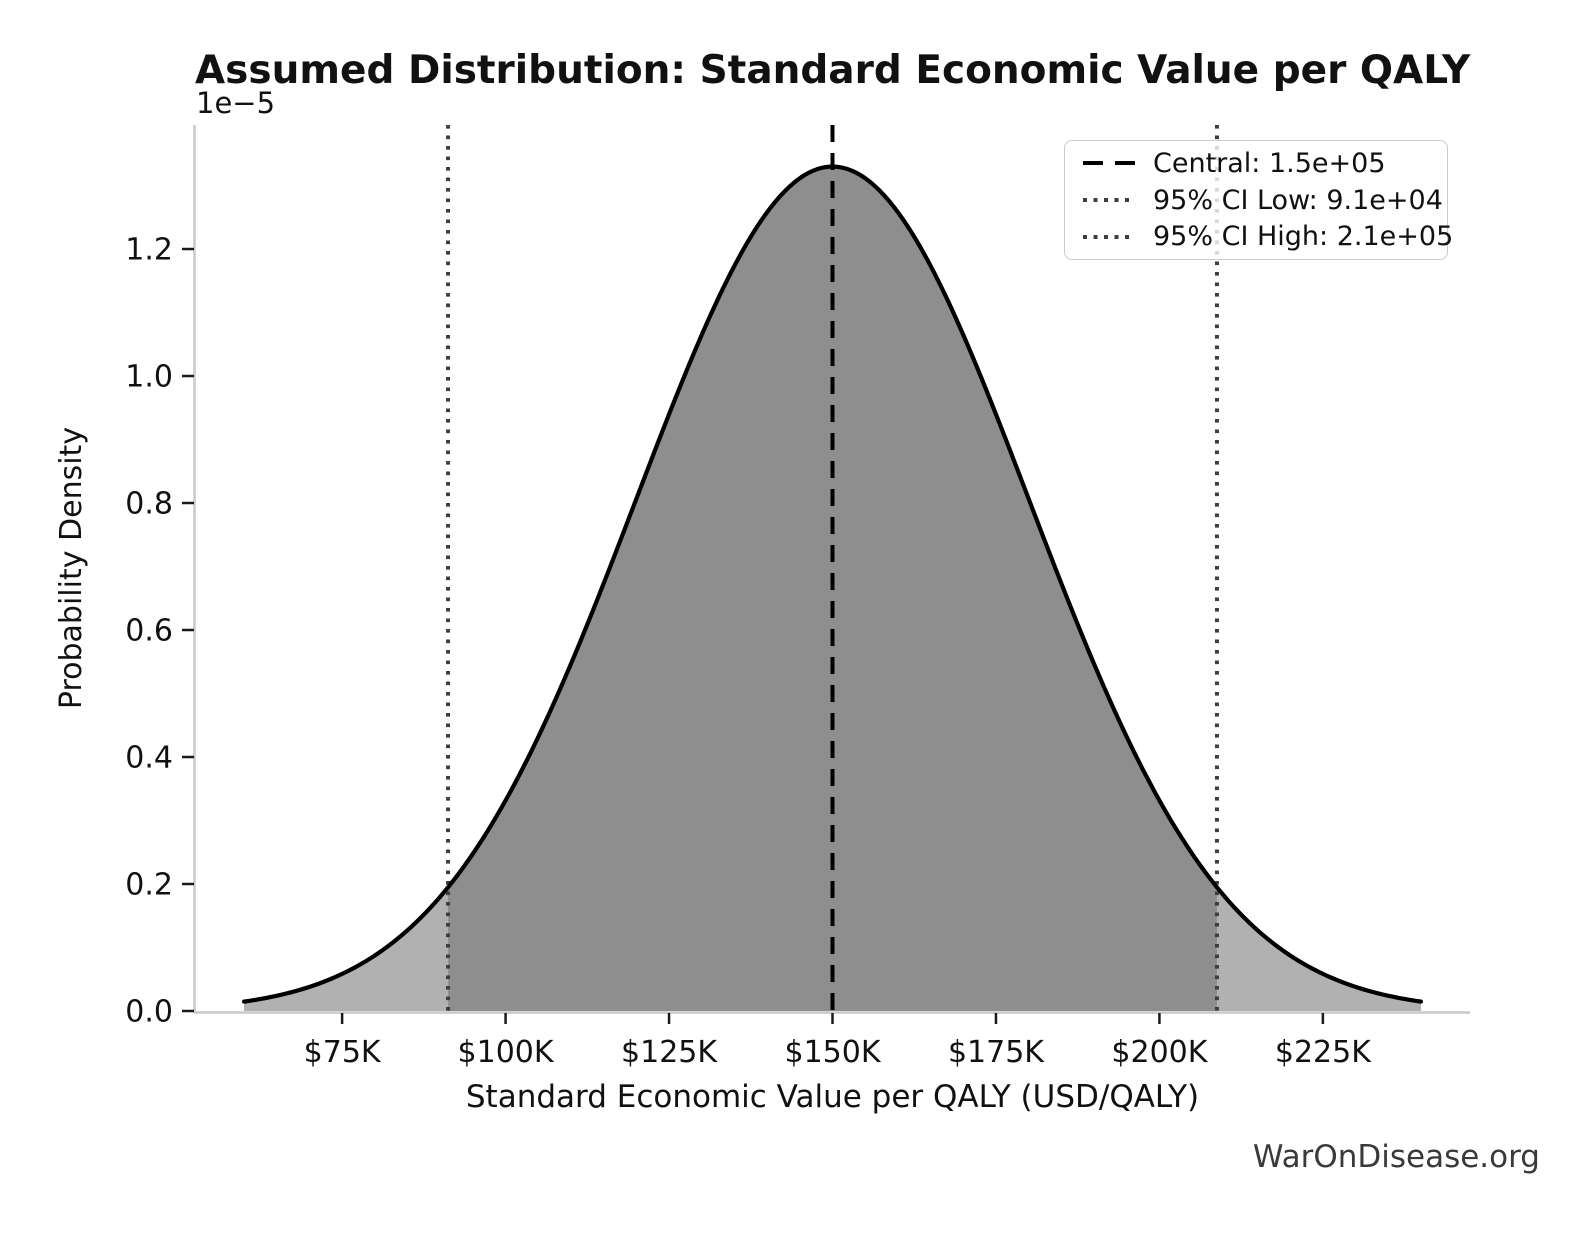 The height and width of the screenshot is (1234, 1594). What do you see at coordinates (149, 885) in the screenshot?
I see `y-tick-label: 0.2` at bounding box center [149, 885].